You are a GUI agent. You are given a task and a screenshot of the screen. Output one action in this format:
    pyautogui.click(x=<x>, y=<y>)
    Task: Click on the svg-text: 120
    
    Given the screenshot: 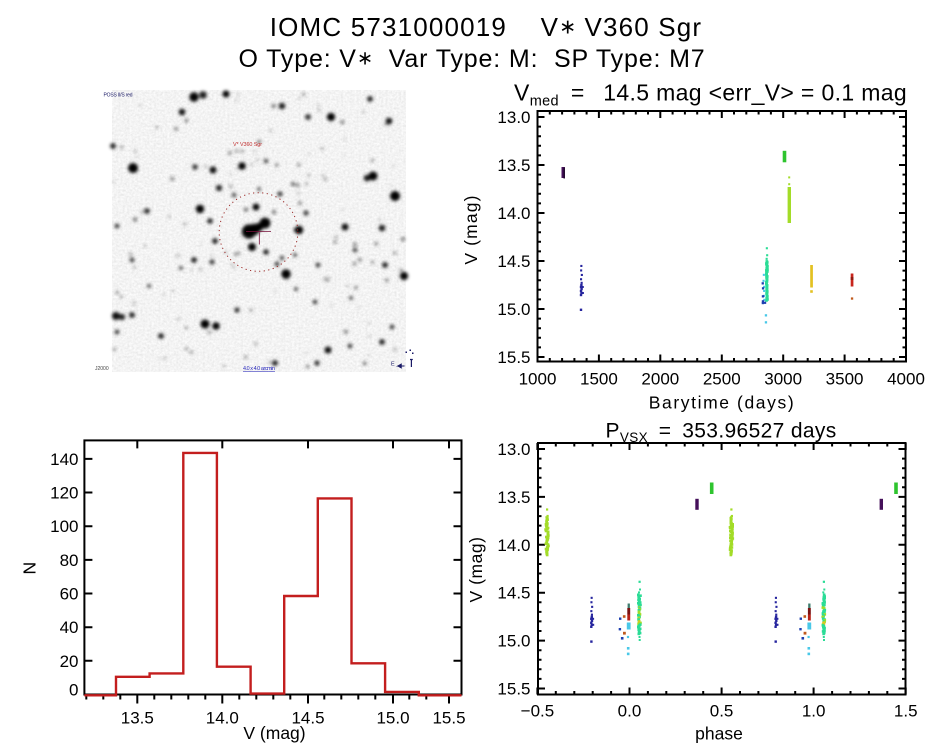 What is the action you would take?
    pyautogui.click(x=64, y=493)
    